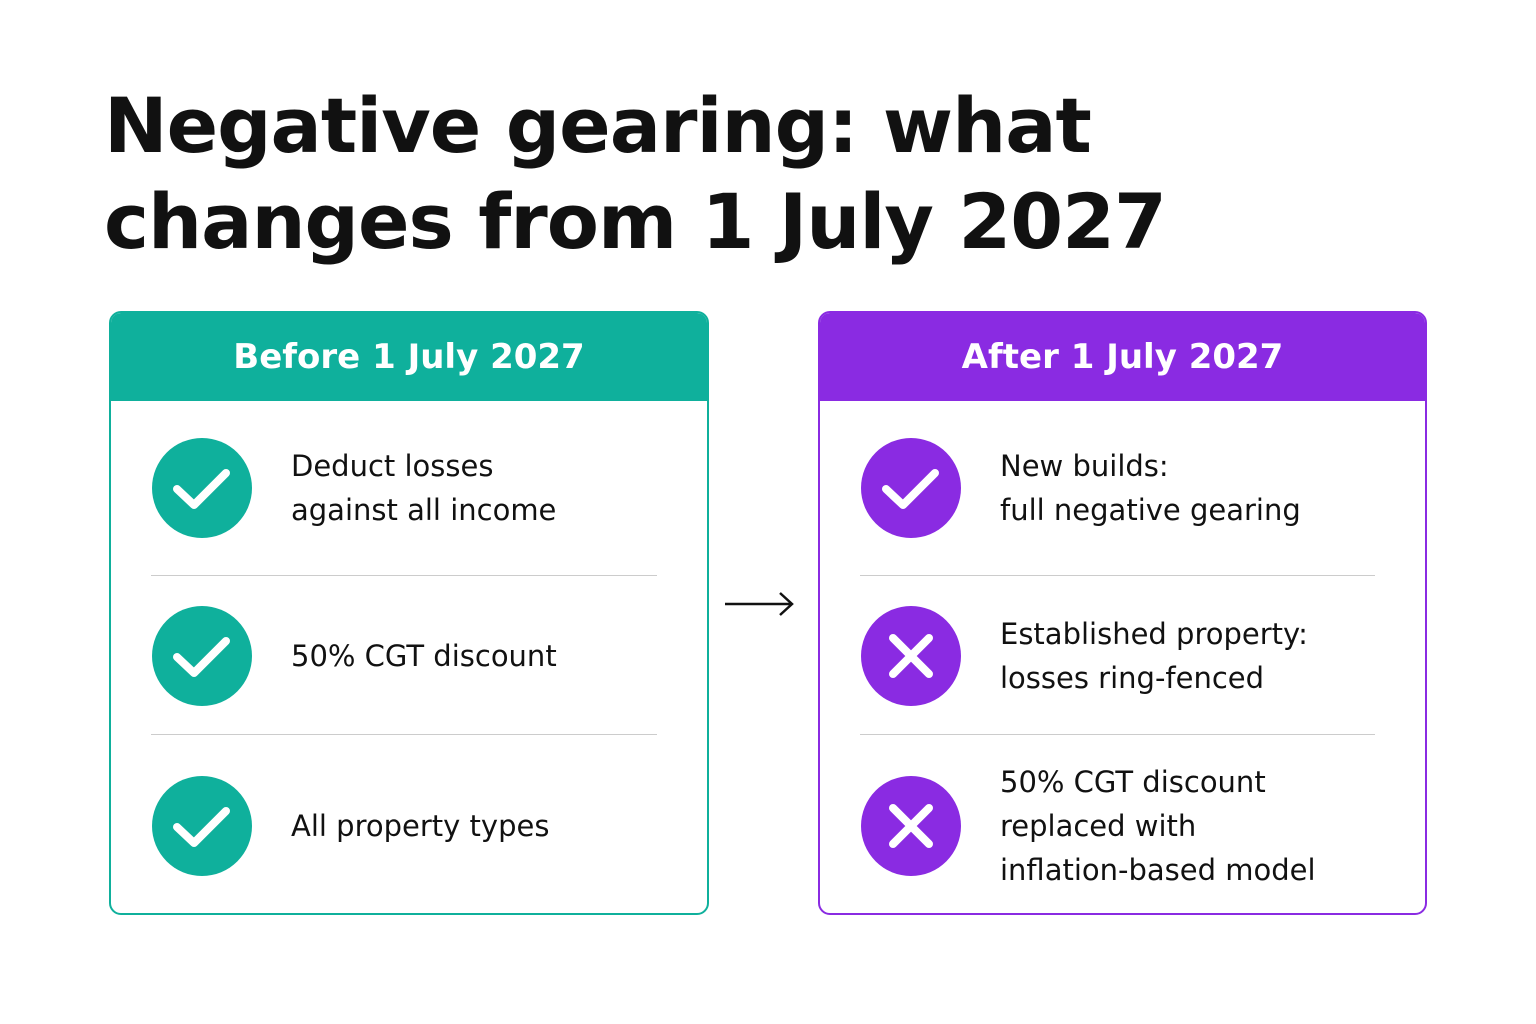 The width and height of the screenshot is (1536, 1024). I want to click on item-line: replaced with, so click(1098, 825).